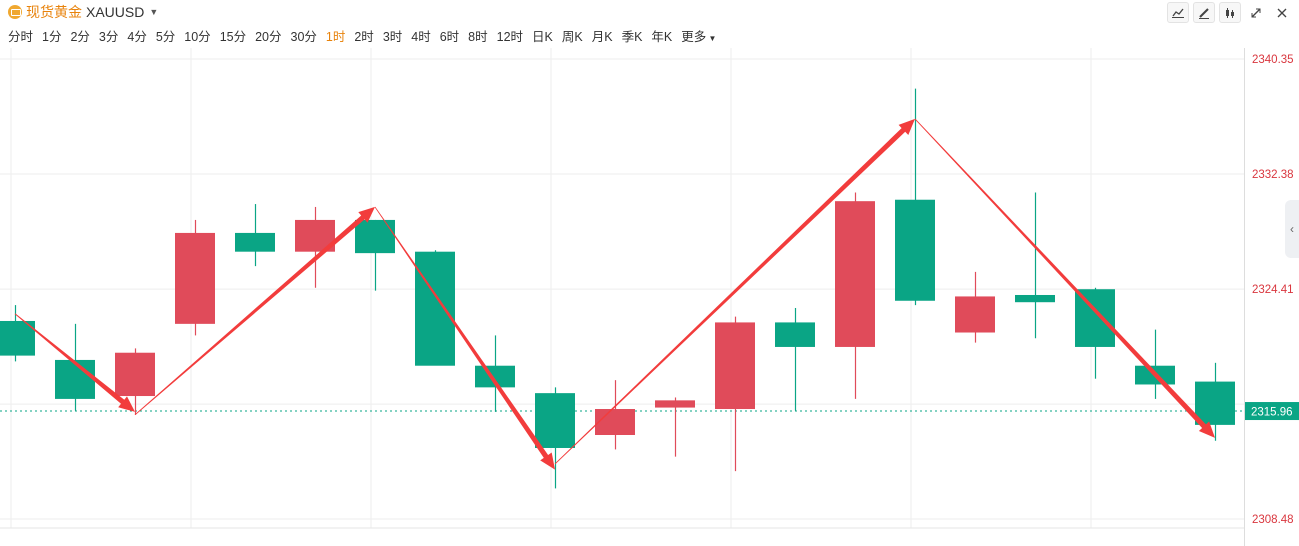 This screenshot has width=1299, height=546. Describe the element at coordinates (572, 37) in the screenshot. I see `period-tab: 周K` at that location.